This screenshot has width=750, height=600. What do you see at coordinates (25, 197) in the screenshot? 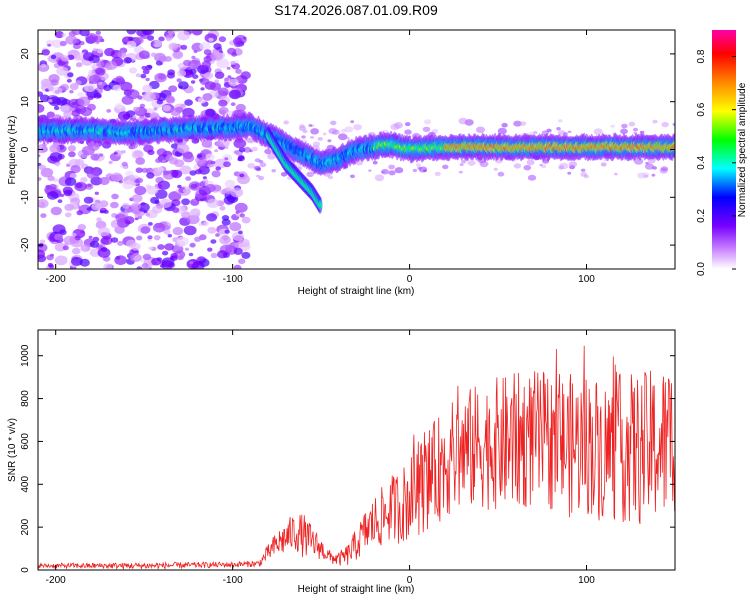
I see `spectrogram-ytick-label: -10` at bounding box center [25, 197].